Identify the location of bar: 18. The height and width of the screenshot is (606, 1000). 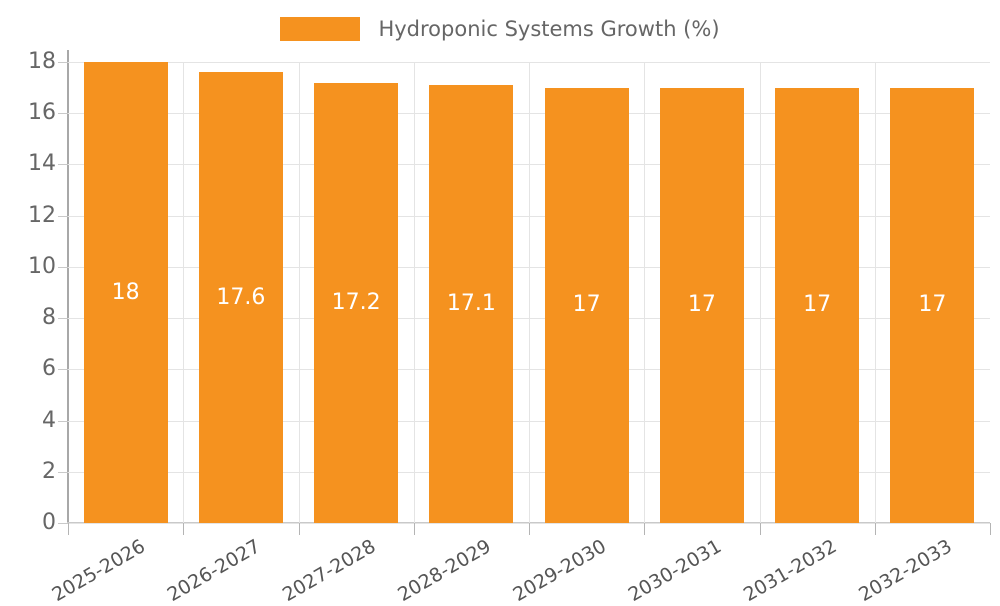
(125, 292).